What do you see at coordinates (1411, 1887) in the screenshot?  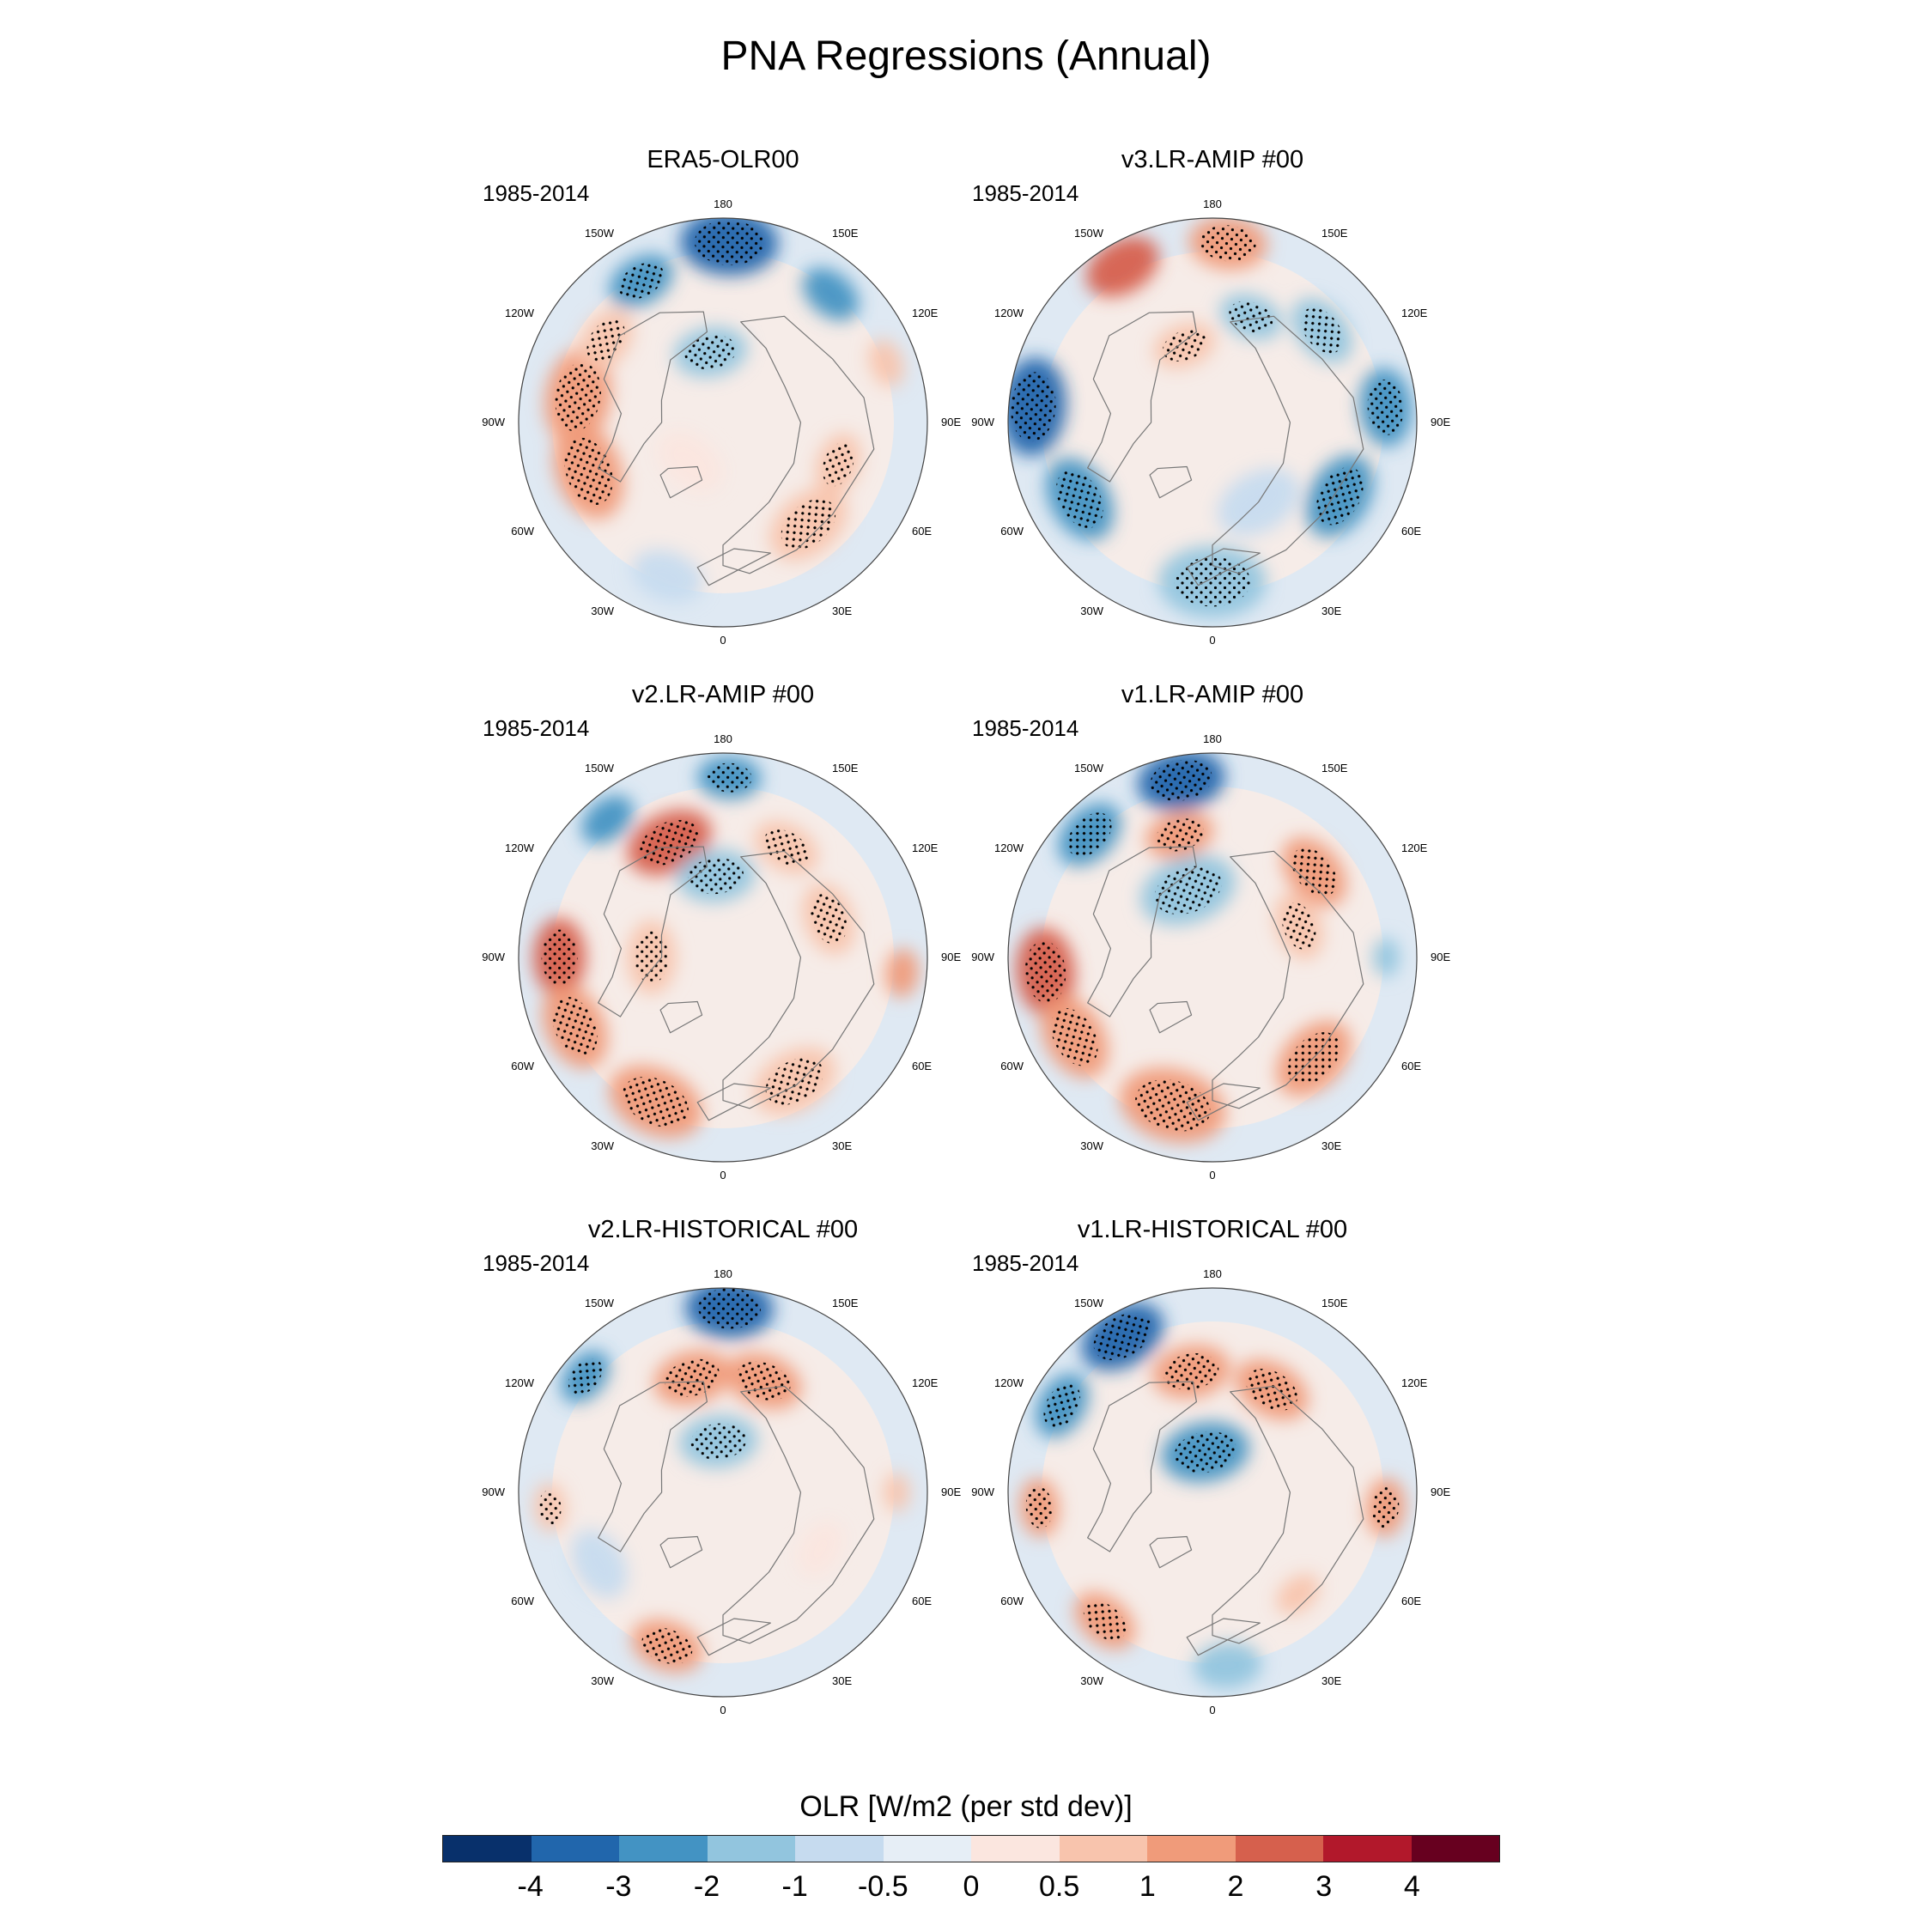 I see `colorbar-tick-label: 4` at bounding box center [1411, 1887].